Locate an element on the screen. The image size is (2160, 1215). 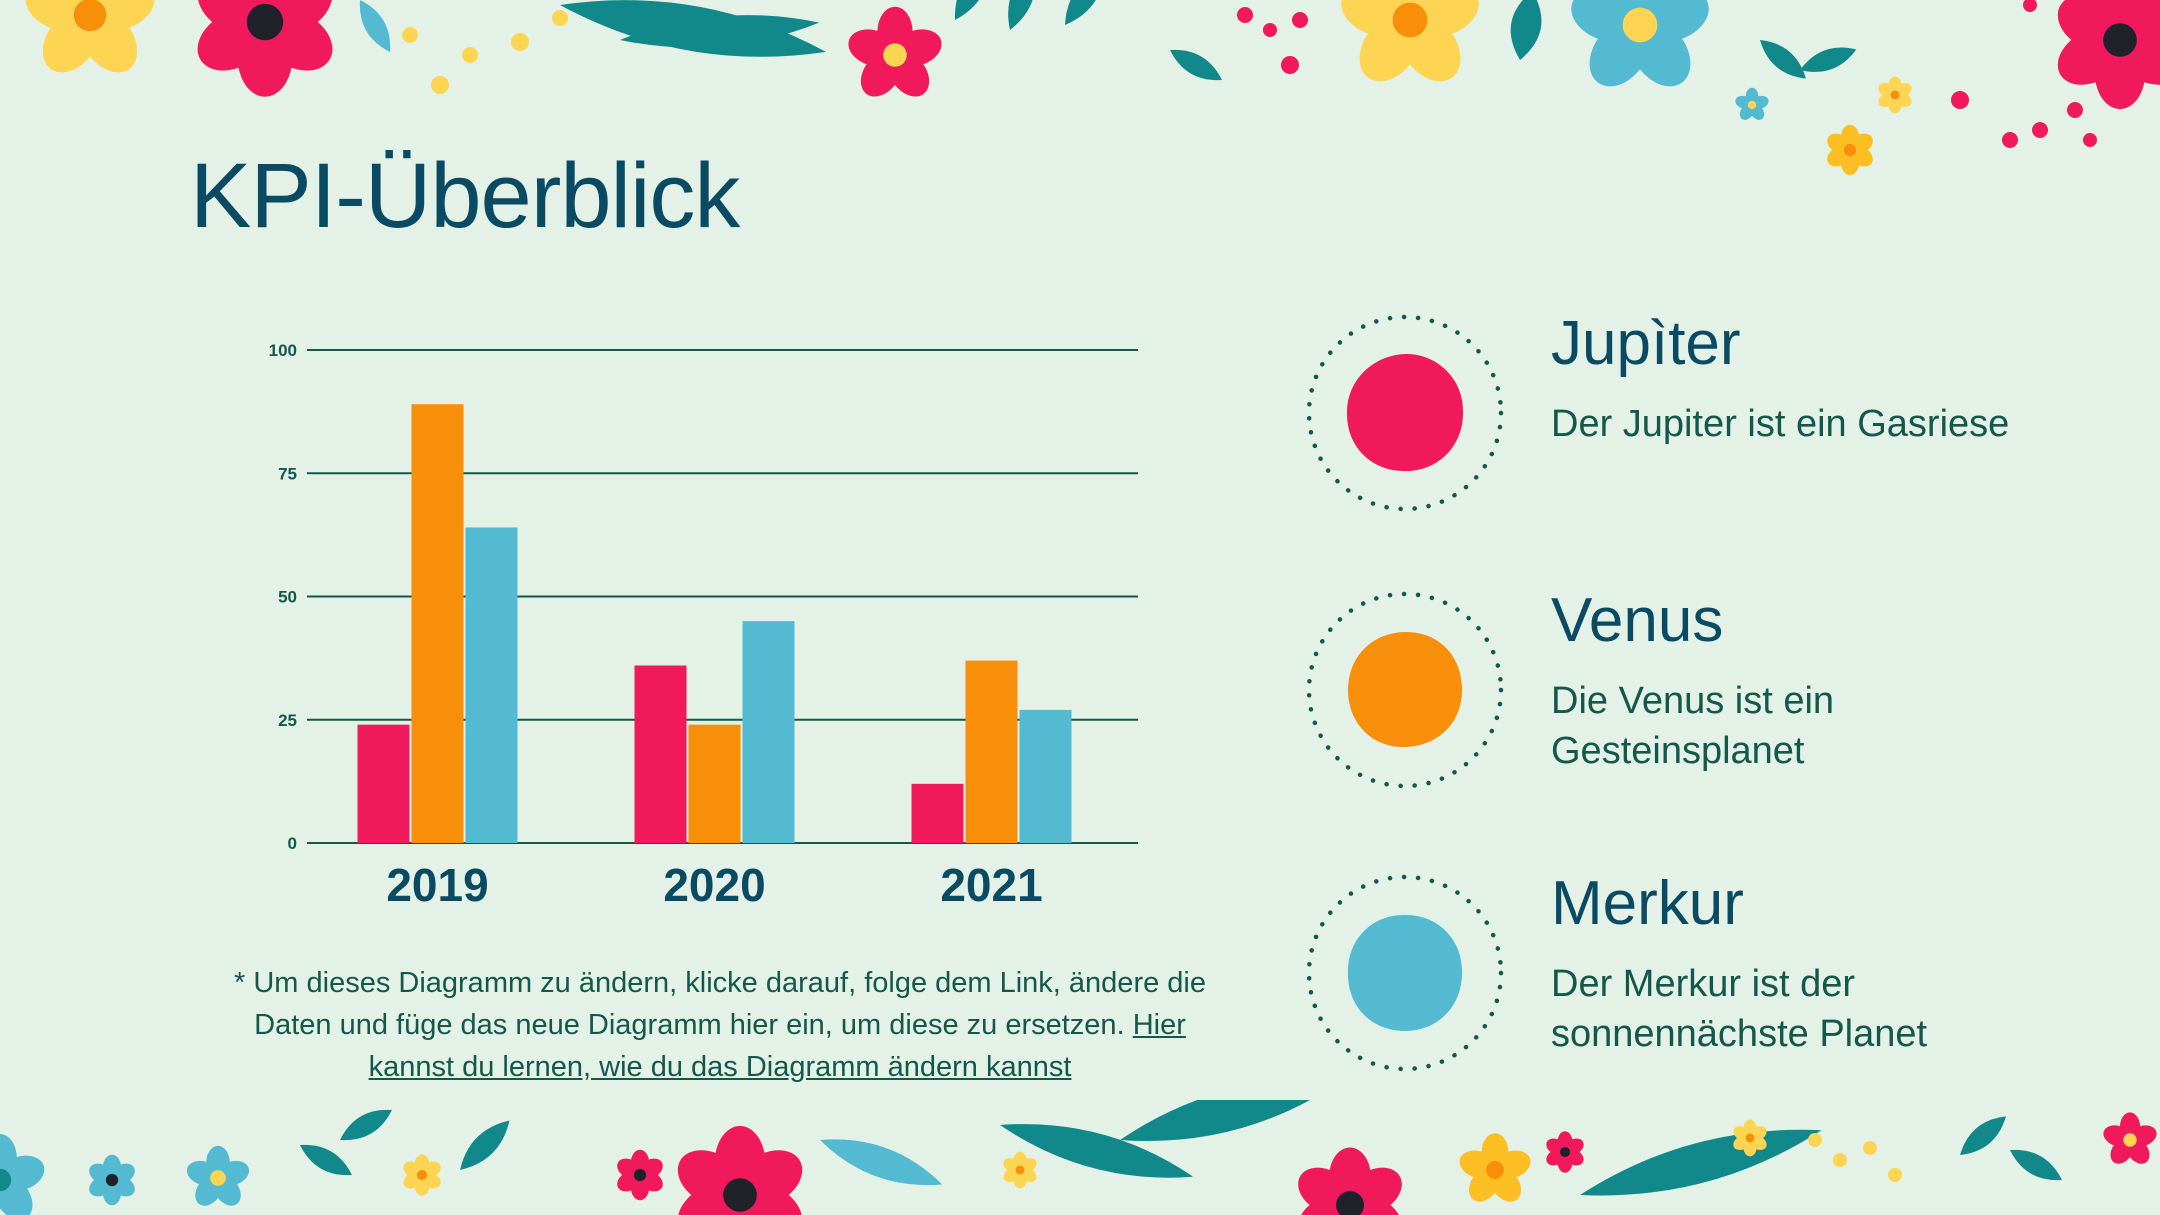
planet-description-venus: Die Venus ist ein Gesteinsplanet is located at coordinates (1693, 726).